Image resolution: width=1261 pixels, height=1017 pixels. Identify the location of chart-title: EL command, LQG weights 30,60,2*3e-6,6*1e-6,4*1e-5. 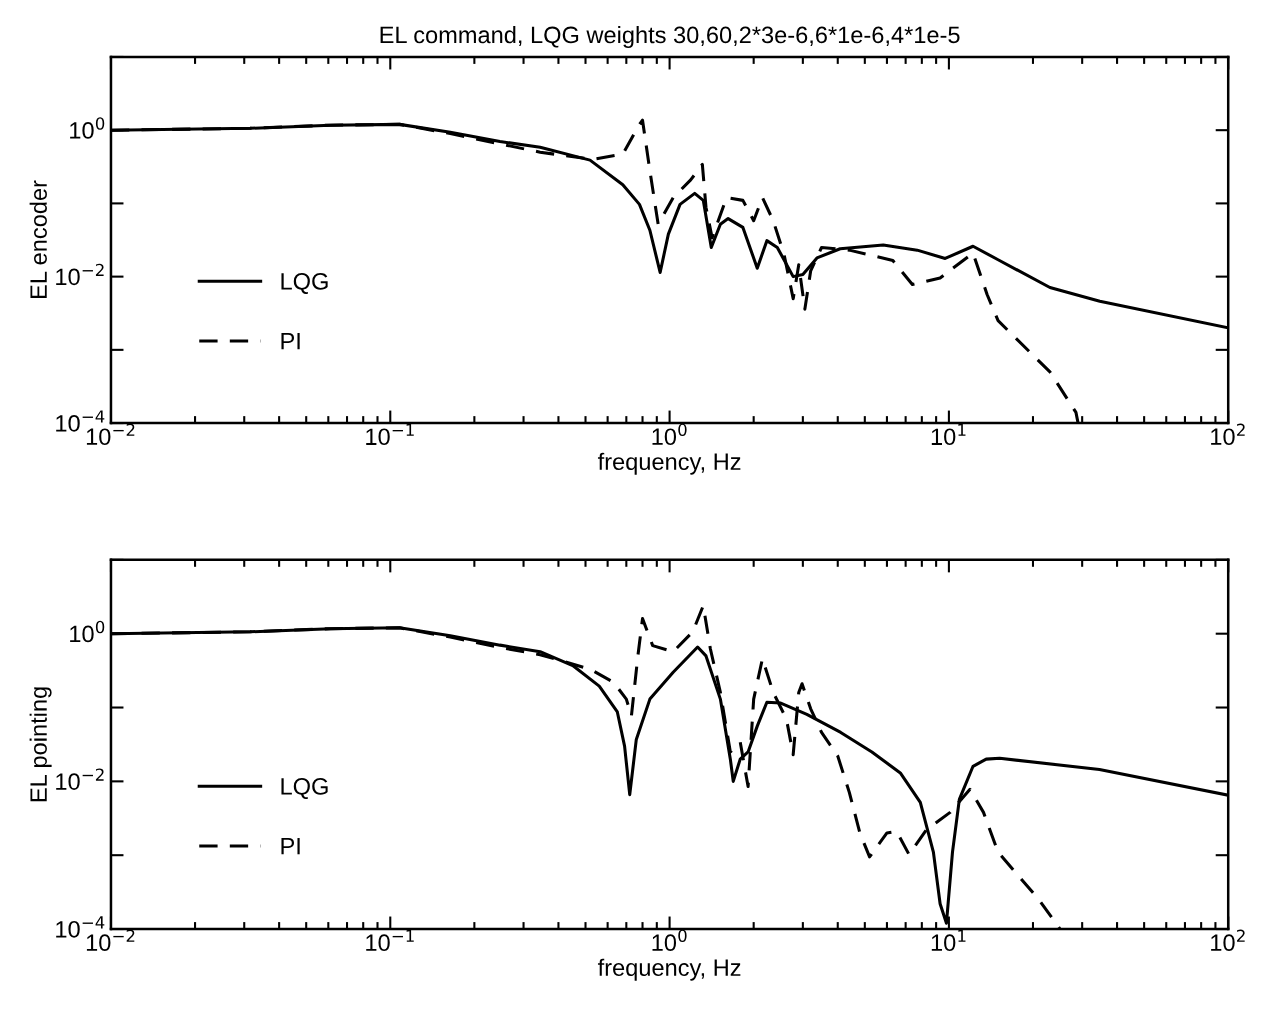
(670, 36).